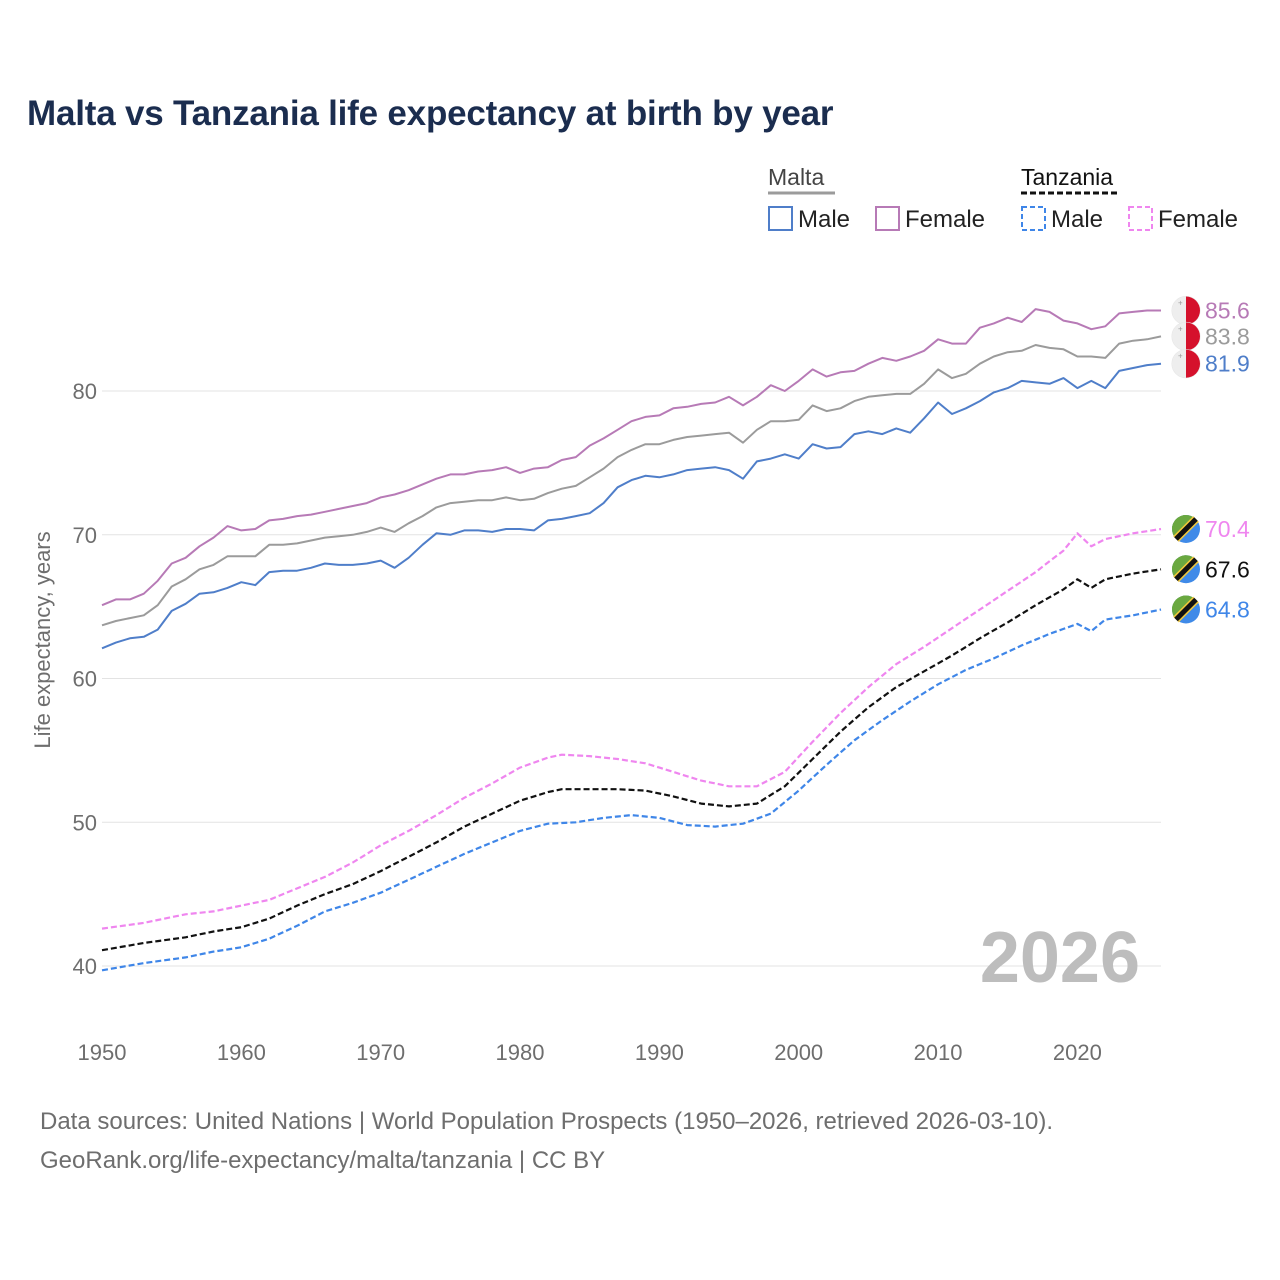  I want to click on x-tick-label: 2020, so click(1077, 1052).